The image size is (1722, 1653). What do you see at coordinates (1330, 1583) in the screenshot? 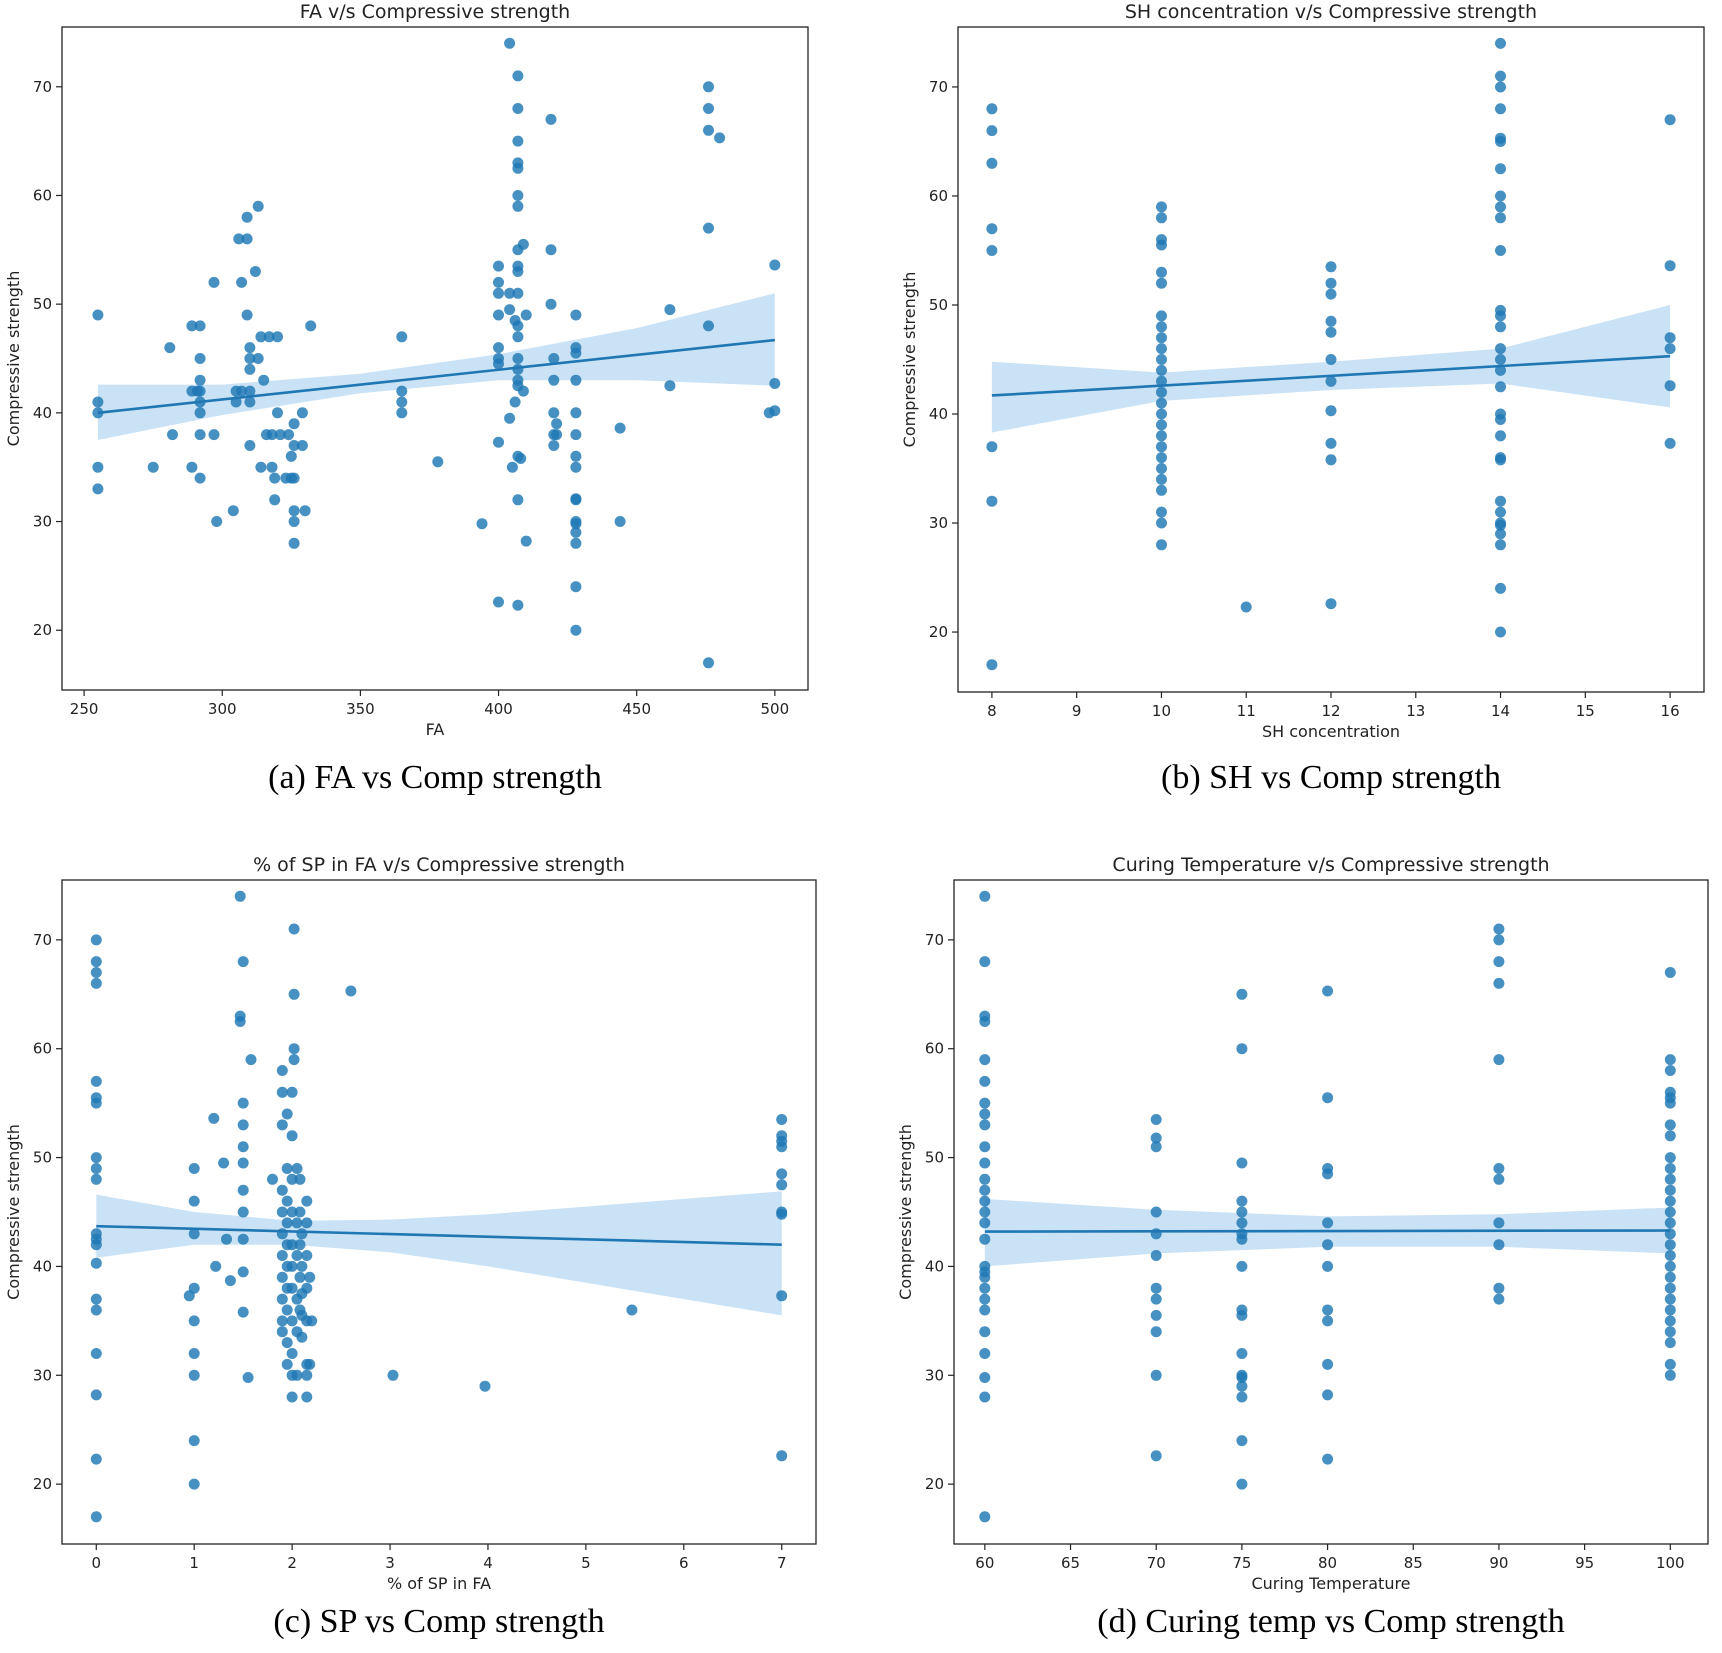
I see `x-axis-label: Curing Temperature` at bounding box center [1330, 1583].